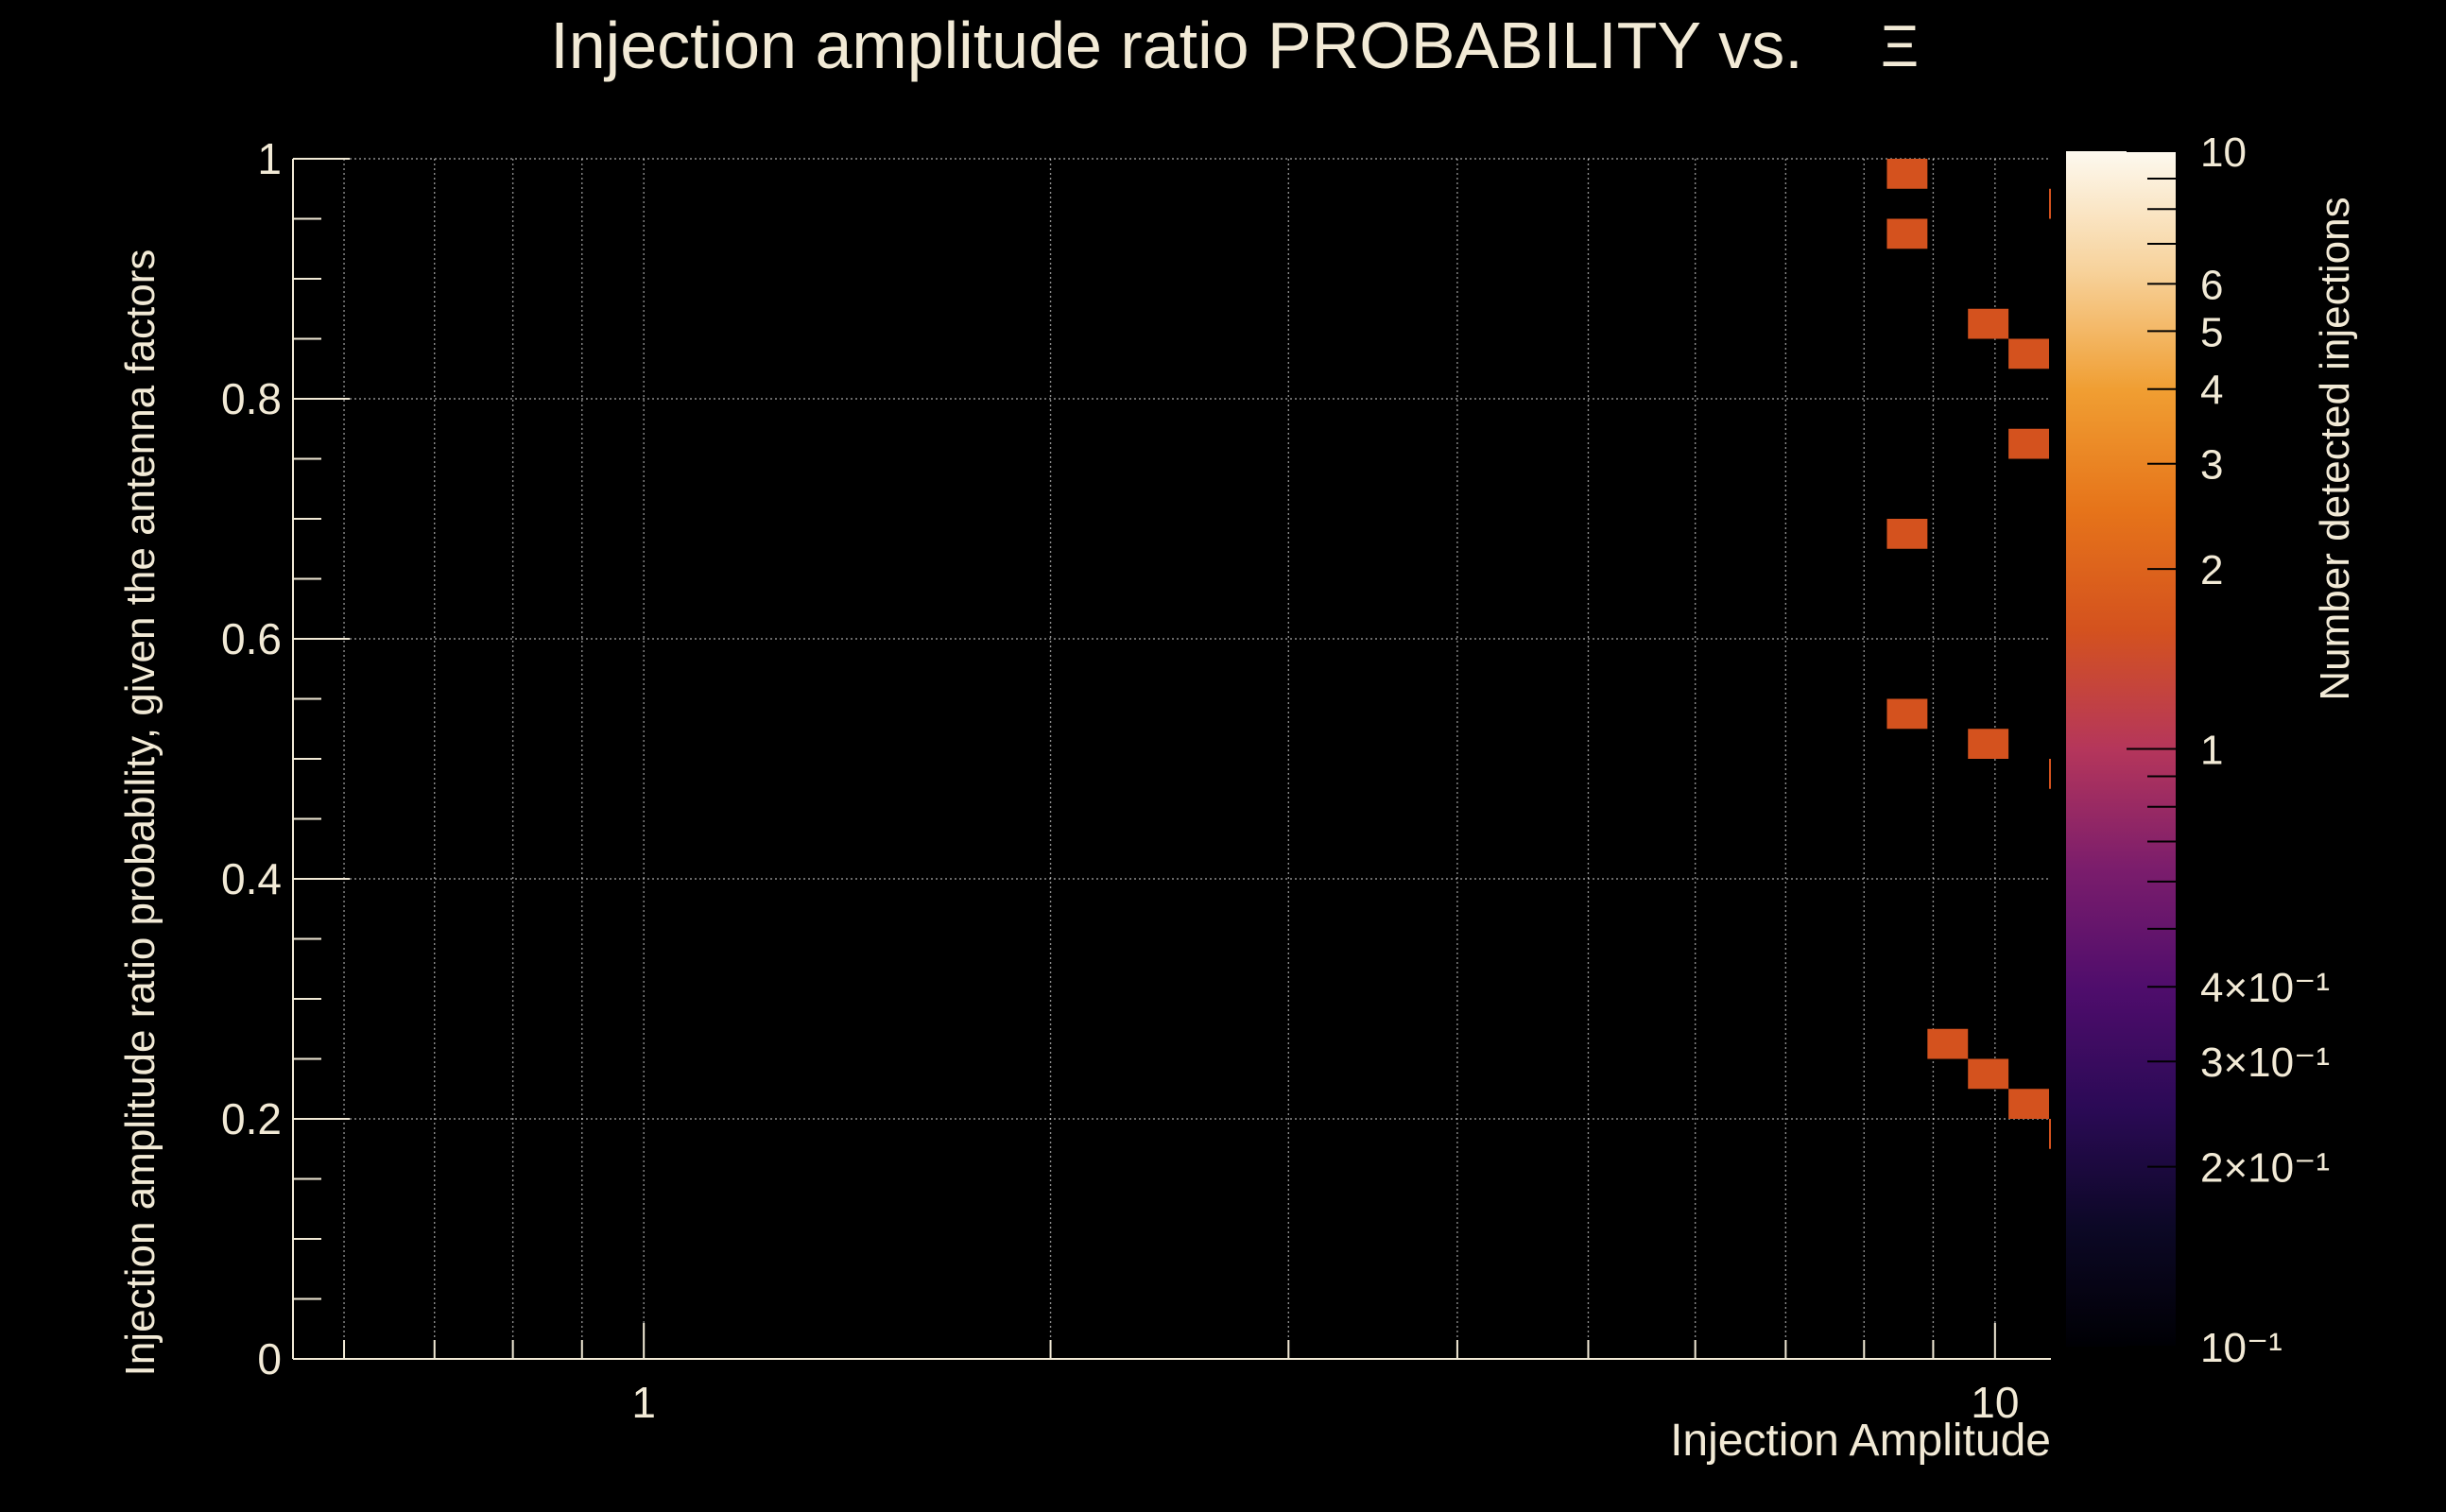 The image size is (2446, 1512). Describe the element at coordinates (2211, 465) in the screenshot. I see `z-tick-label: 3` at that location.